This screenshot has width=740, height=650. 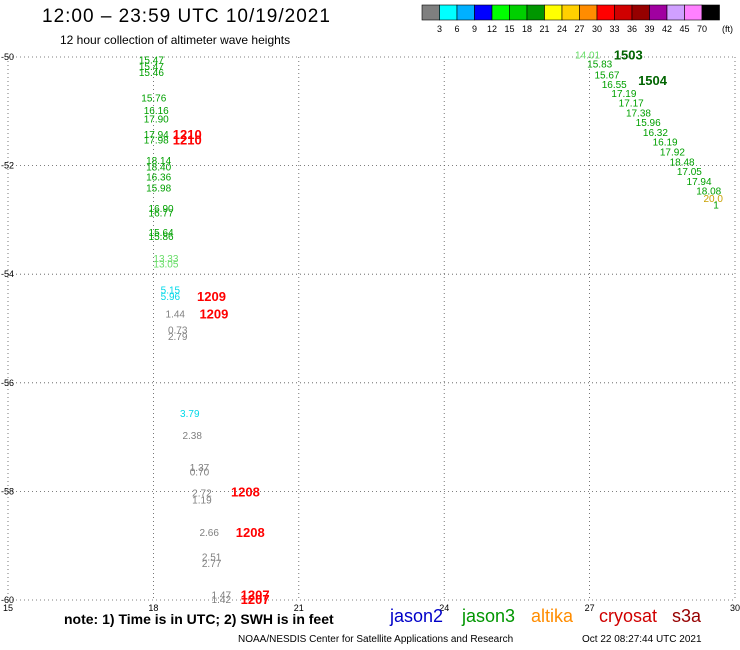 I want to click on swh-value-label: 5.15, so click(x=171, y=290).